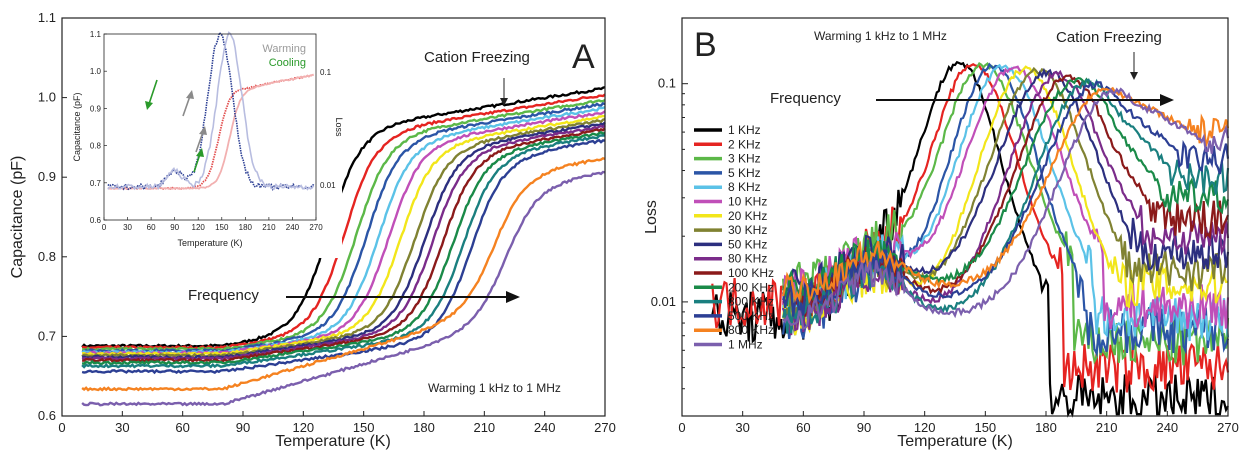  I want to click on inset-ytick: 0.6, so click(96, 220).